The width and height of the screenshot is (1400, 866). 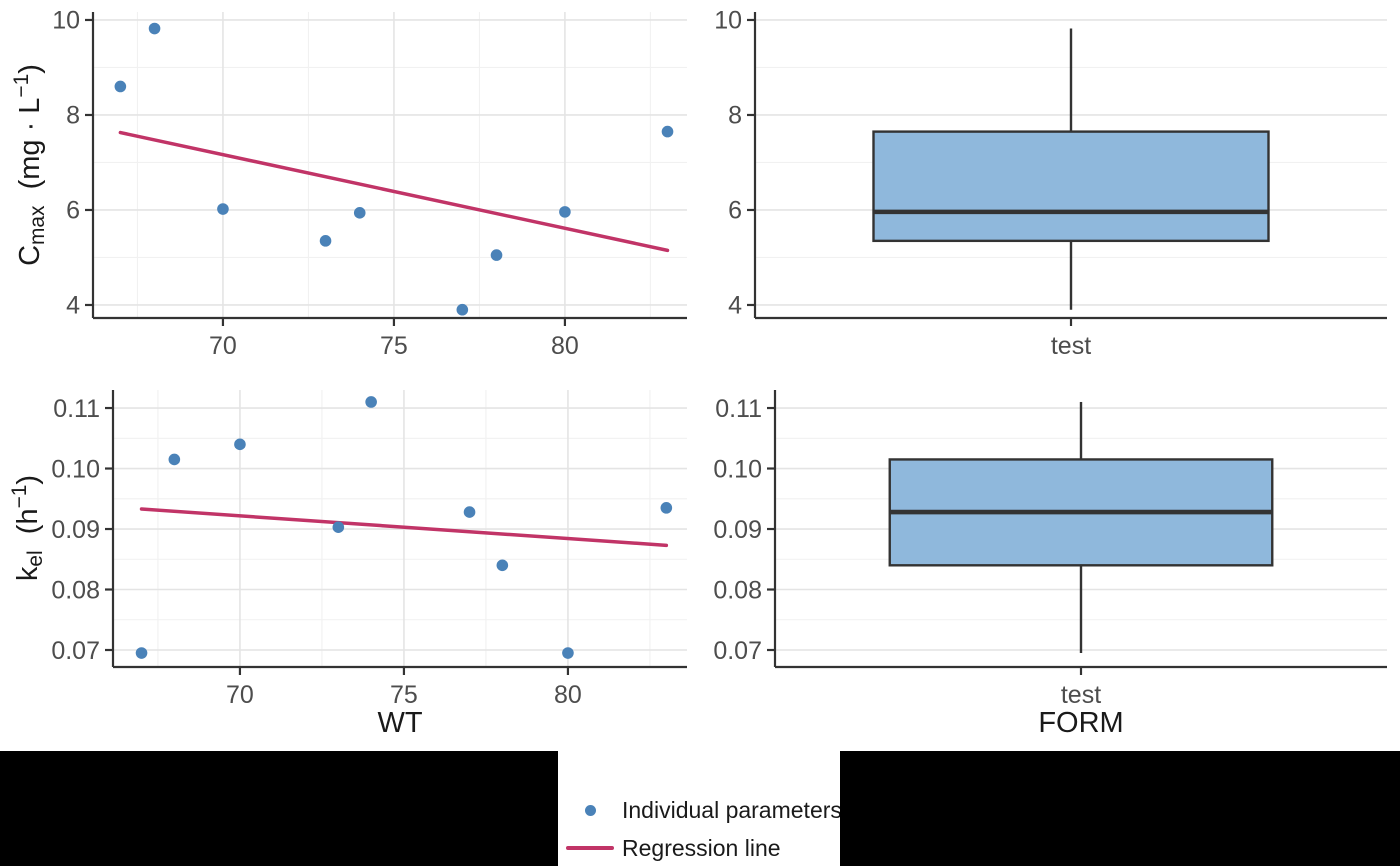 What do you see at coordinates (29, 165) in the screenshot?
I see `y-axis-title-cmax: Cmax (mg · L−1)` at bounding box center [29, 165].